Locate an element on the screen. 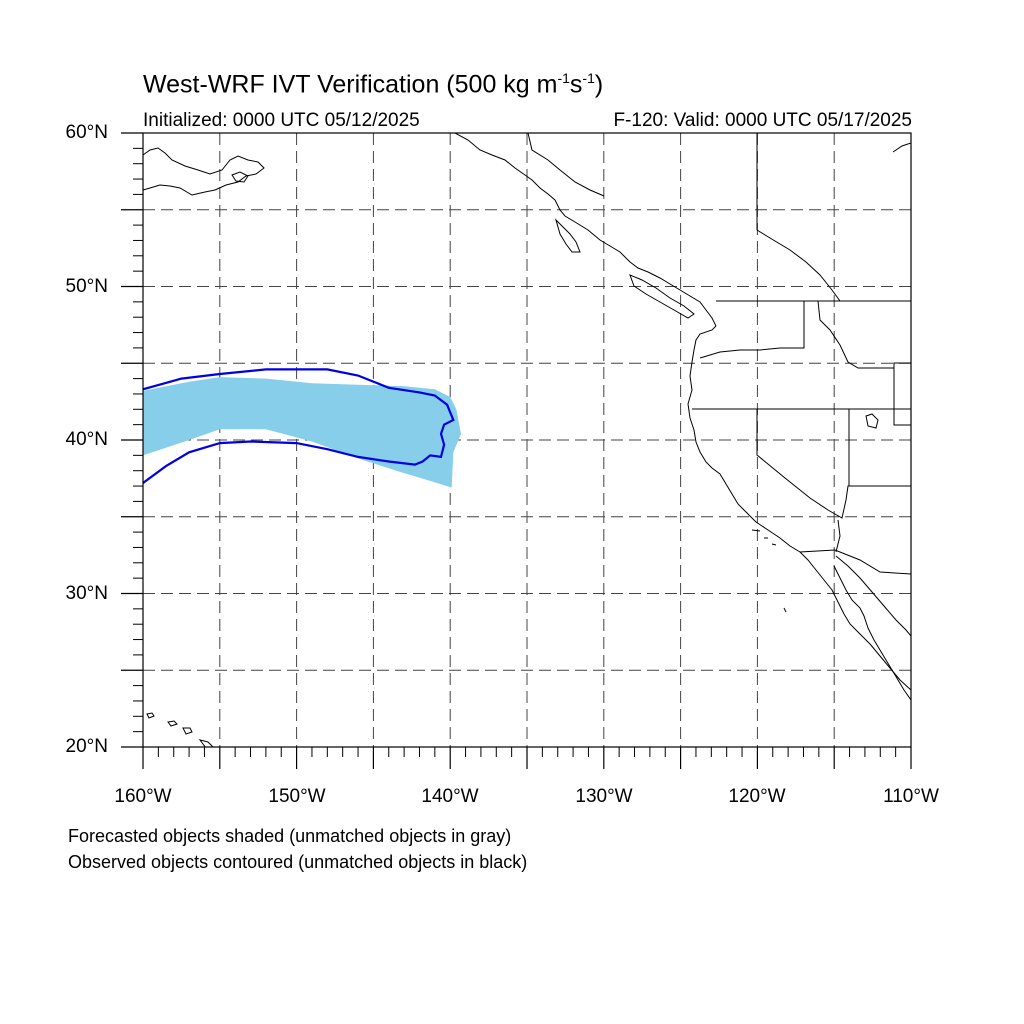  us-west-coast is located at coordinates (799, 508).